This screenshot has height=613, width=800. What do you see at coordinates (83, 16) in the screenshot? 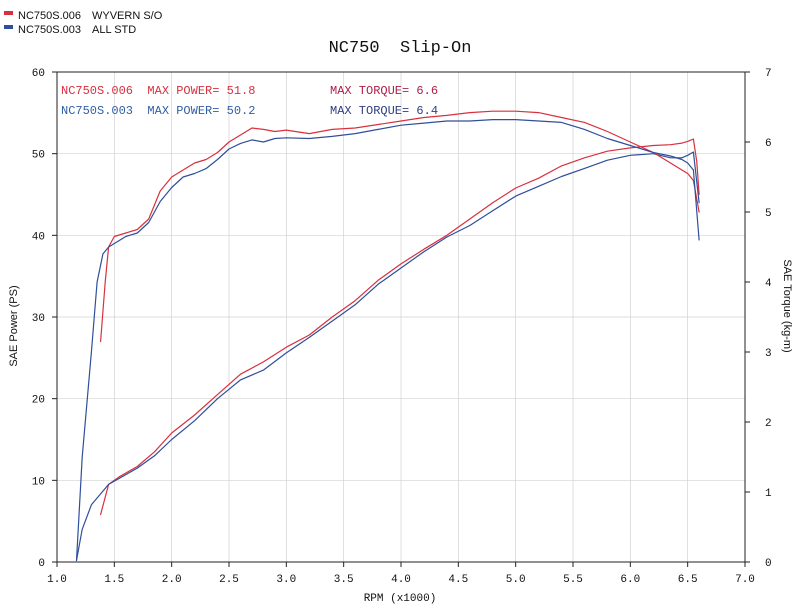
I see `legend-entry-wyvern: NC750S.006 WYVERN S/O` at bounding box center [83, 16].